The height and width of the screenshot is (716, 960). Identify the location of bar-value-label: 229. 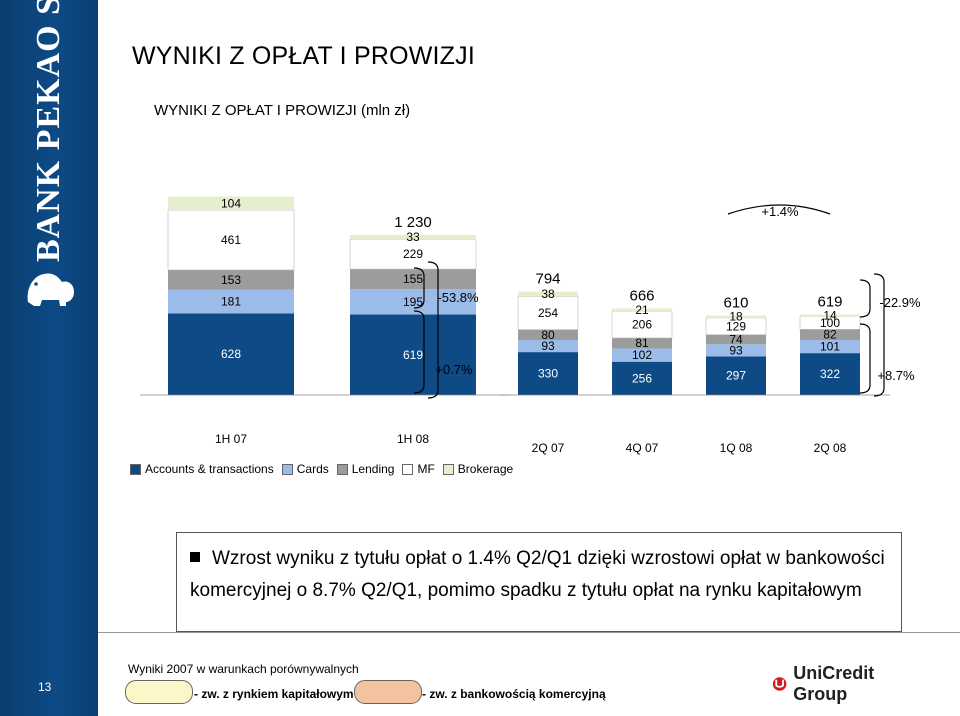
(413, 254).